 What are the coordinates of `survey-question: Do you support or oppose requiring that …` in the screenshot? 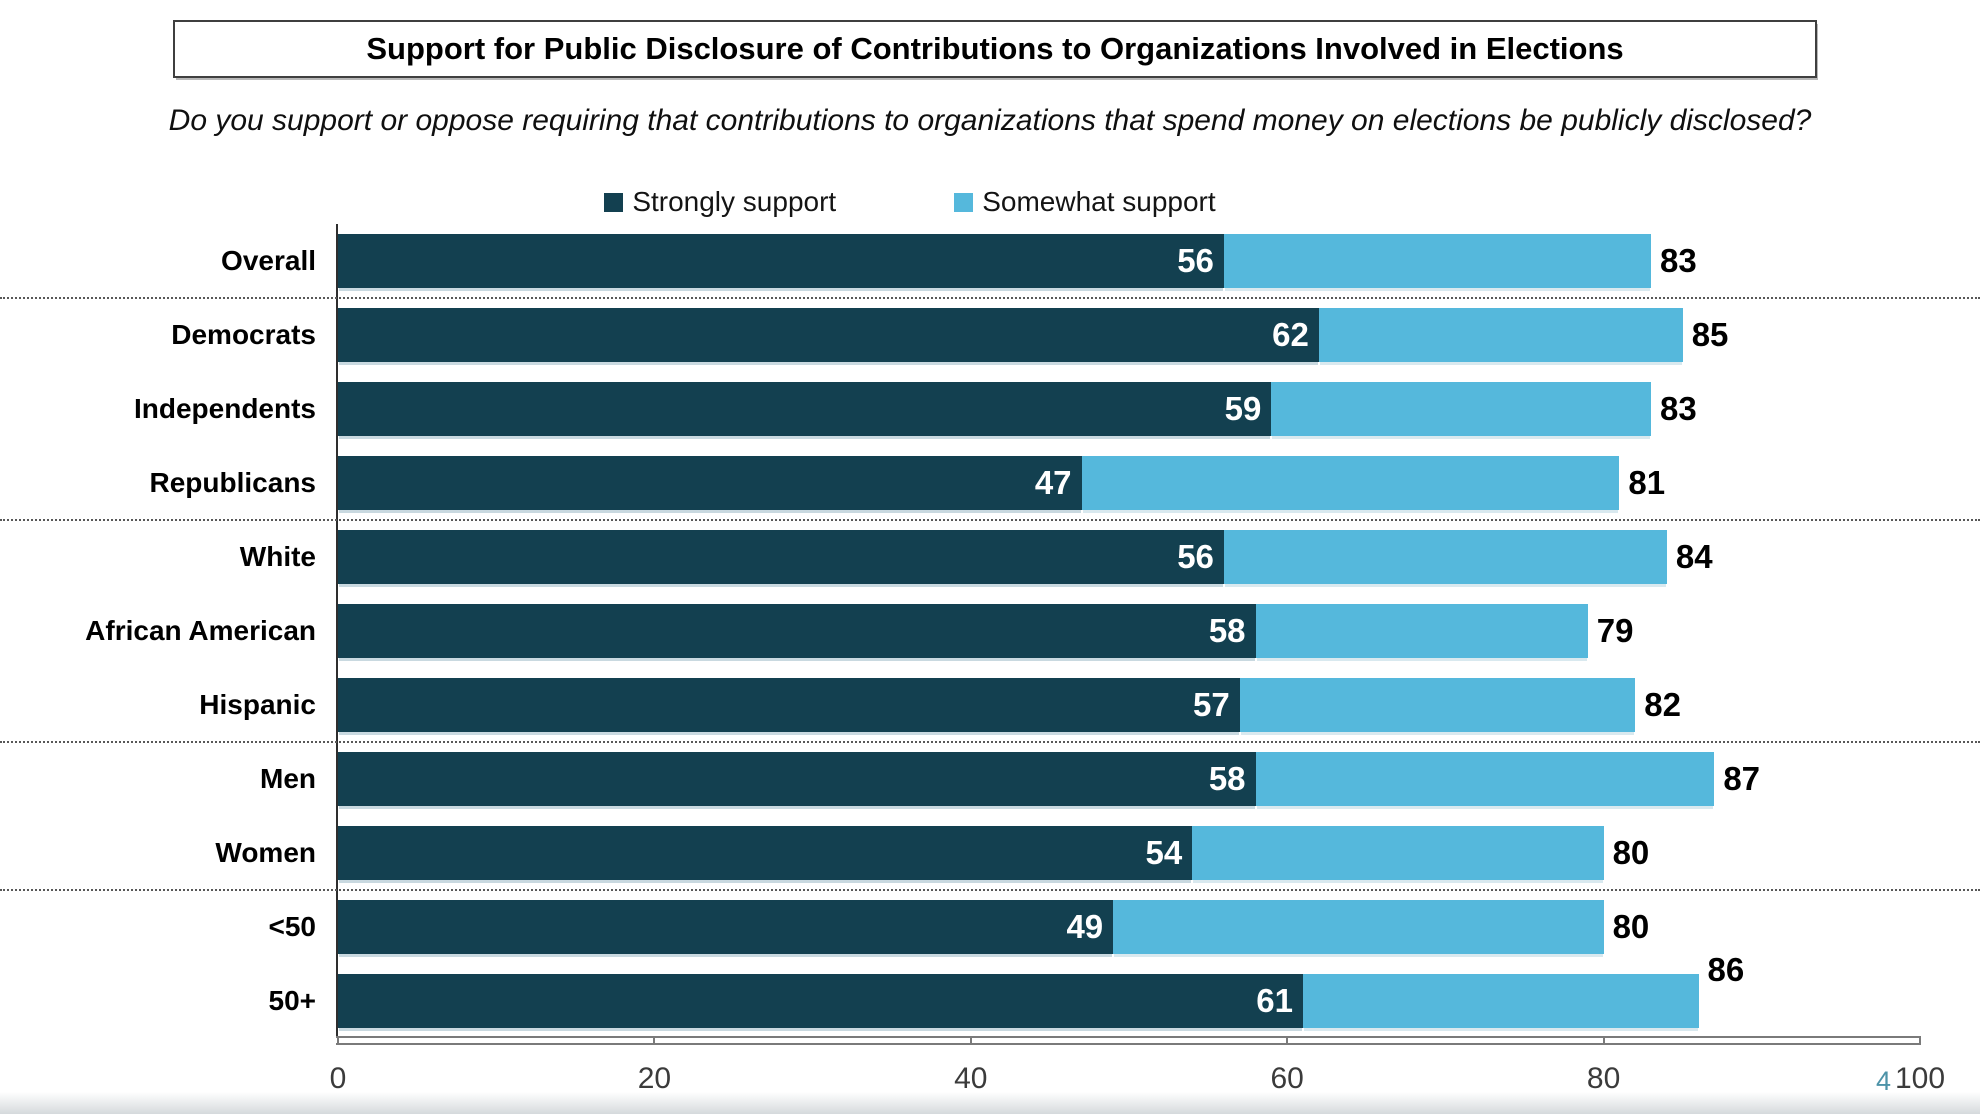 It's located at (990, 120).